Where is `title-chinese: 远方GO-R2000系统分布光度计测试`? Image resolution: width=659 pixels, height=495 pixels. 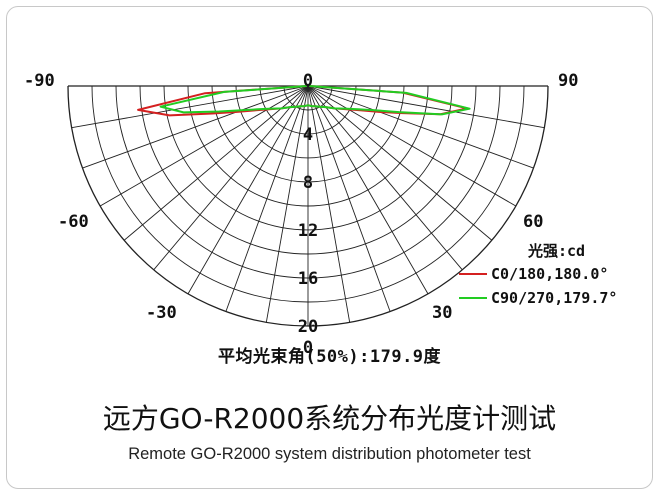
title-chinese: 远方GO-R2000系统分布光度计测试 is located at coordinates (329, 418).